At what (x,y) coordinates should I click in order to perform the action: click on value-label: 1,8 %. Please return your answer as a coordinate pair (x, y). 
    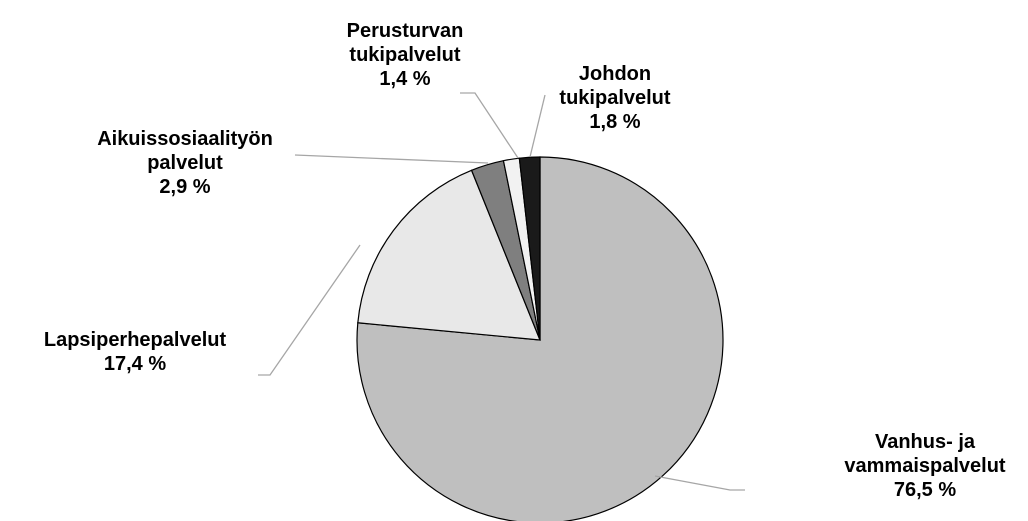
    Looking at the image, I should click on (615, 122).